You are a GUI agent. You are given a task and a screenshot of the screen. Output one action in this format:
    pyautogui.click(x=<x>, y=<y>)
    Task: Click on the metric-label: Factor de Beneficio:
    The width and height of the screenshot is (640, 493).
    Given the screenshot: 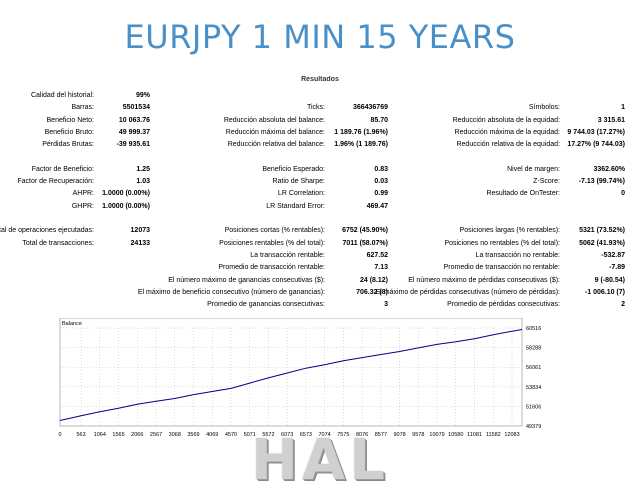 What is the action you would take?
    pyautogui.click(x=63, y=170)
    